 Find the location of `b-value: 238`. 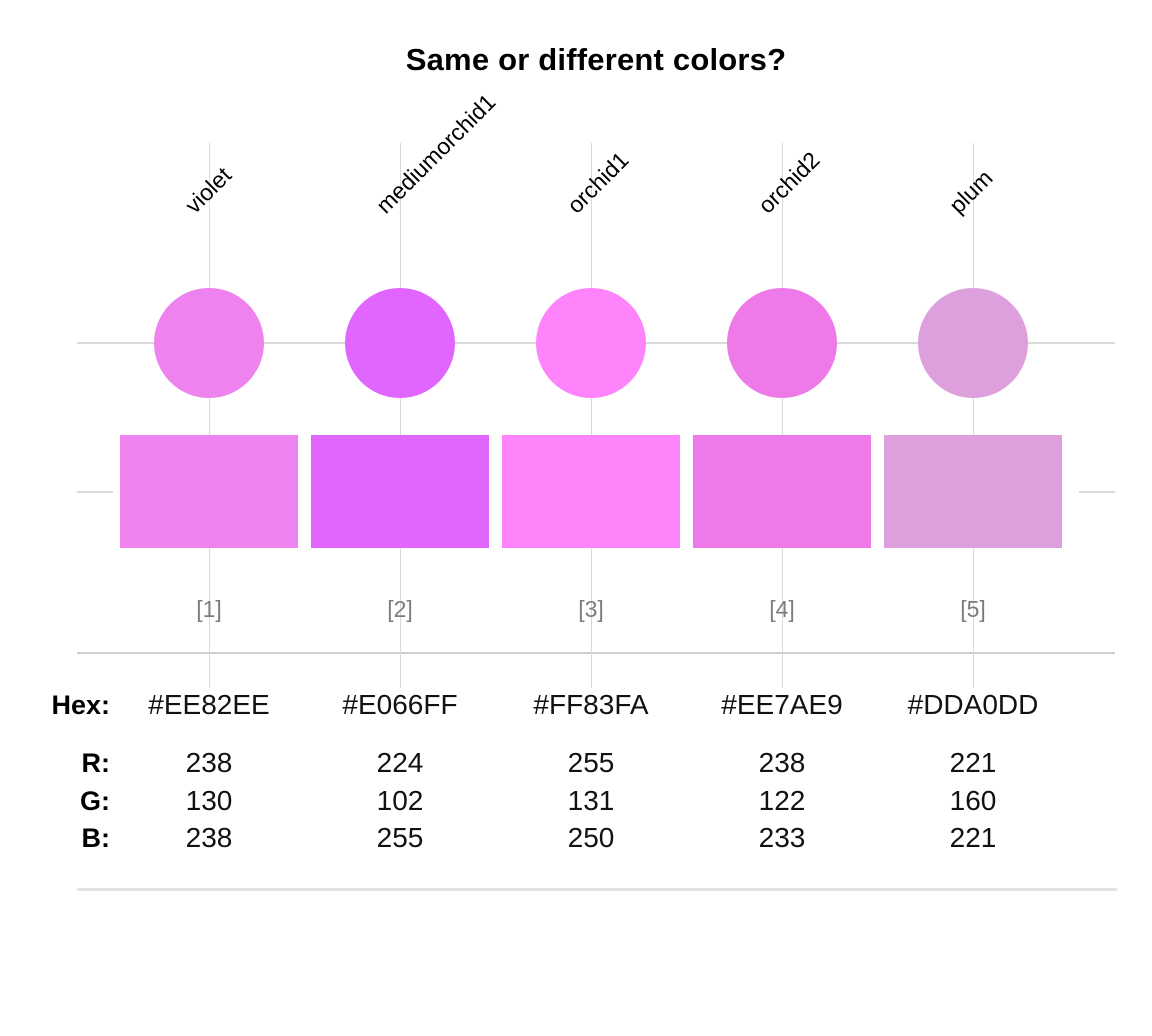

b-value: 238 is located at coordinates (209, 837).